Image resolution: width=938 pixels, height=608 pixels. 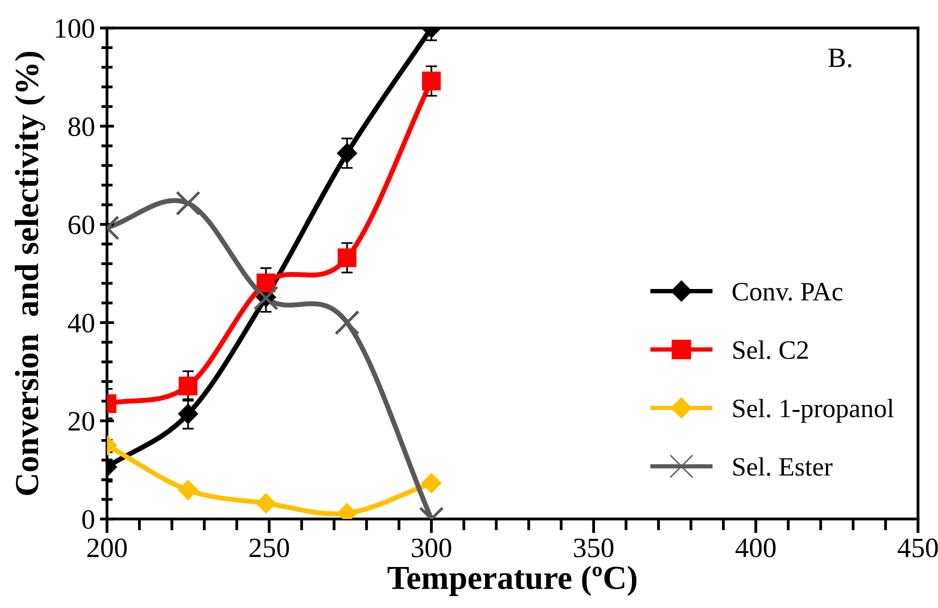 I want to click on legend-label: Conv. PAc, so click(x=787, y=291).